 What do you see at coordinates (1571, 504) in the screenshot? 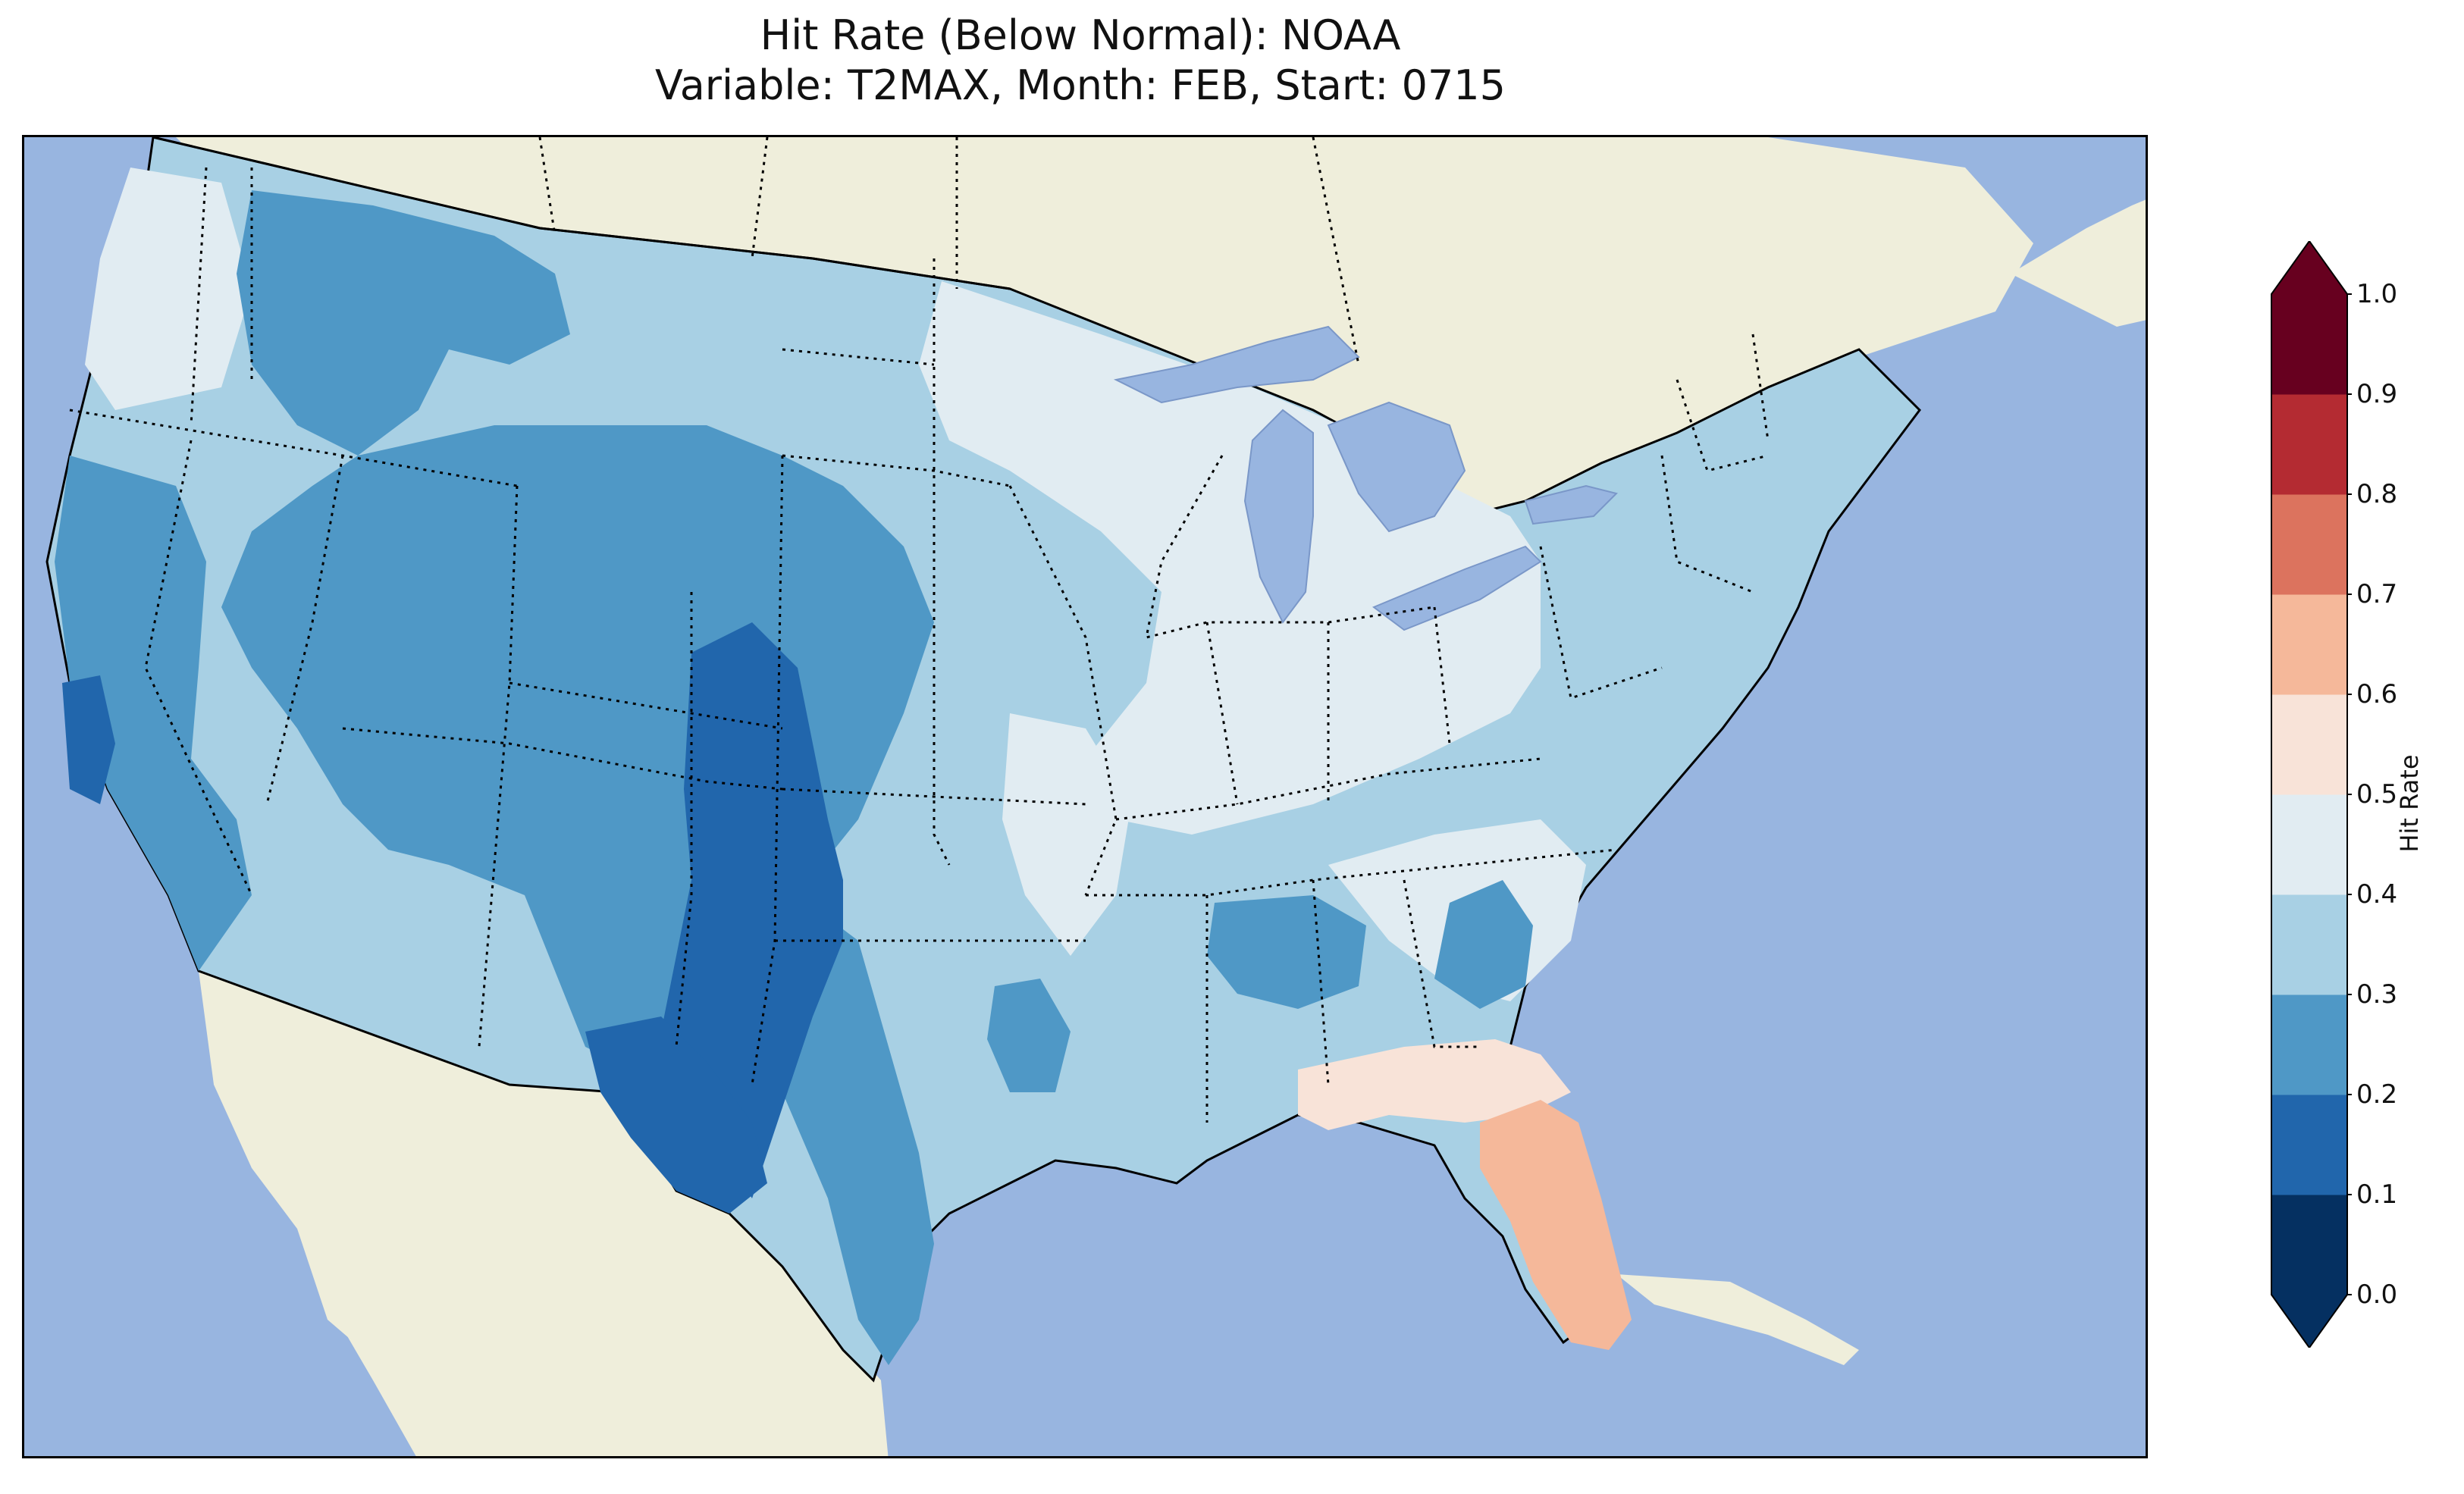
I see `lake-ontario` at bounding box center [1571, 504].